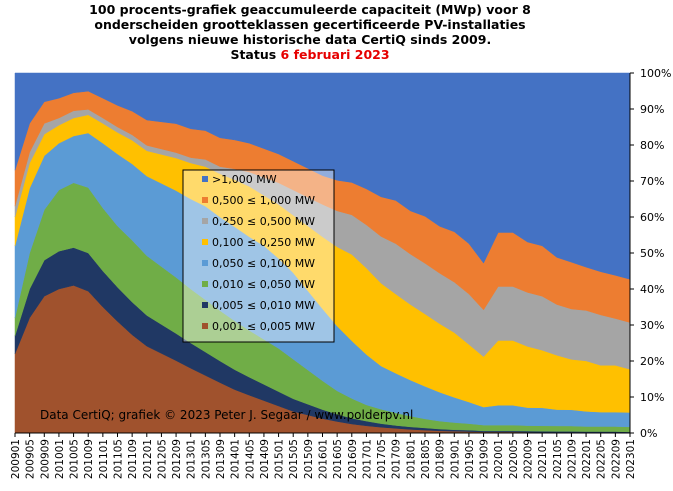  I want to click on x-tick-label: 201601, so click(324, 459).